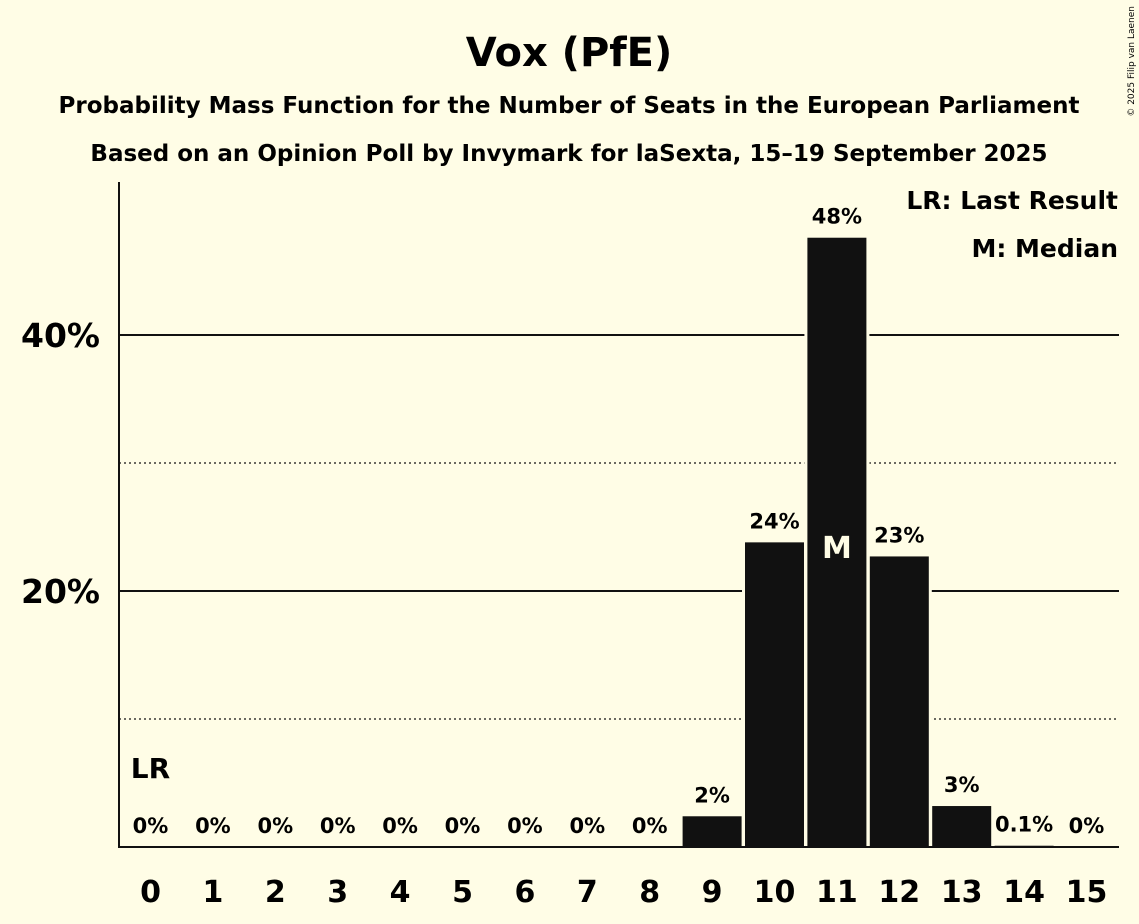 Image resolution: width=1139 pixels, height=924 pixels. Describe the element at coordinates (1044, 248) in the screenshot. I see `legend-median: M: Median` at that location.